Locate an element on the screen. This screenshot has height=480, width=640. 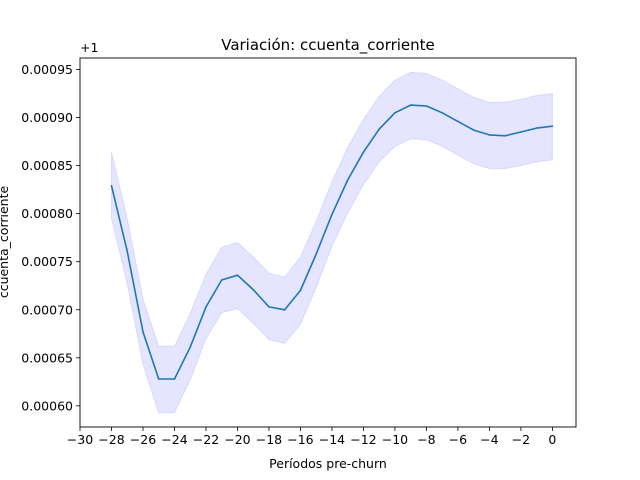
x-tick-label: −24 is located at coordinates (174, 439).